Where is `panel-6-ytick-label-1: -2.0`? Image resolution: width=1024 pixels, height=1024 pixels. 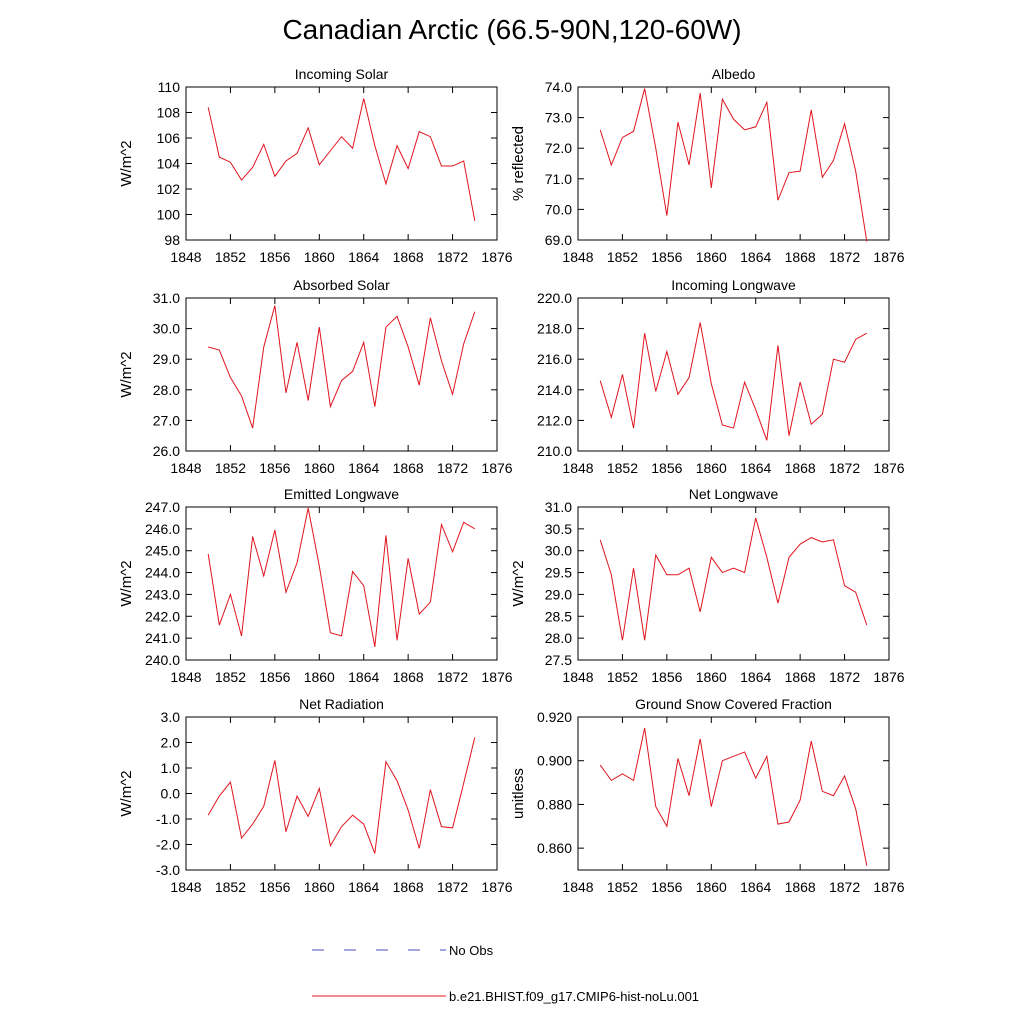
panel-6-ytick-label-1: -2.0 is located at coordinates (168, 845).